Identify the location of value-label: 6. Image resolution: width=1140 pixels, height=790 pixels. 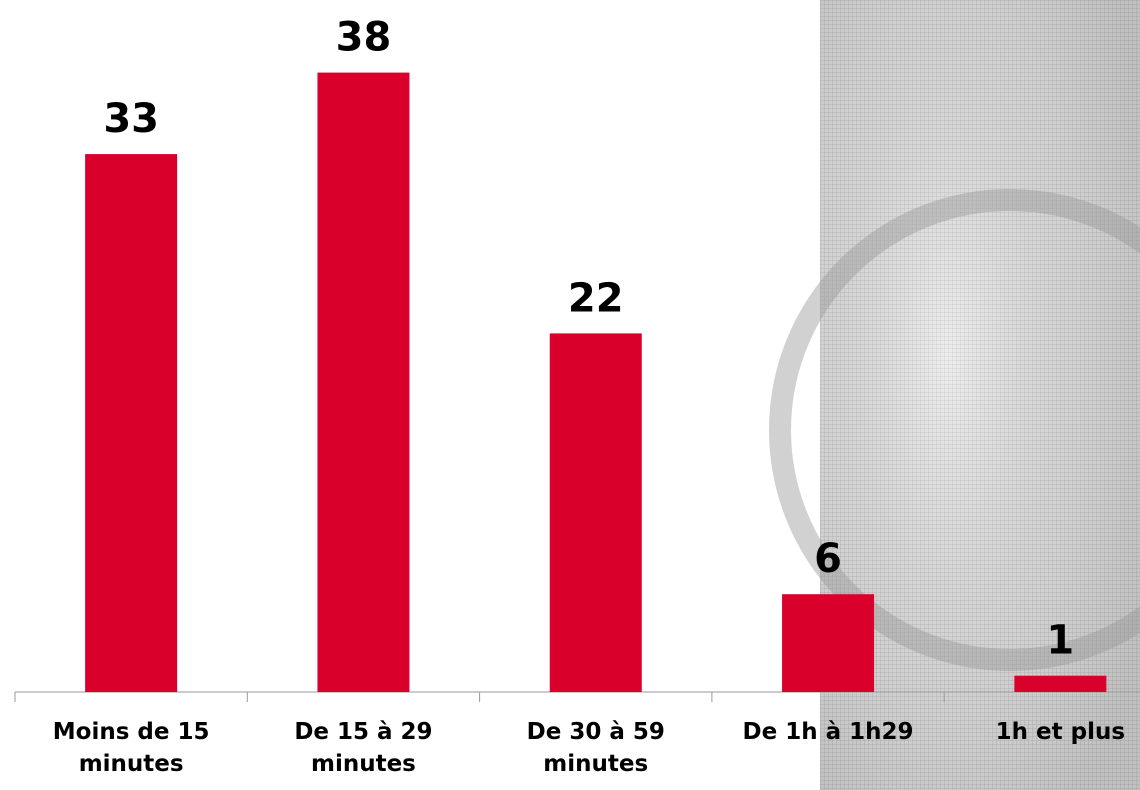
(828, 559).